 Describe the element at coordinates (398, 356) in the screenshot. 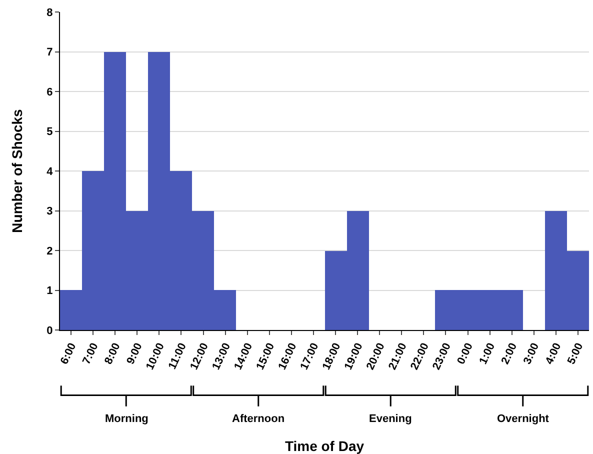

I see `x-tick-label: 21:00` at that location.